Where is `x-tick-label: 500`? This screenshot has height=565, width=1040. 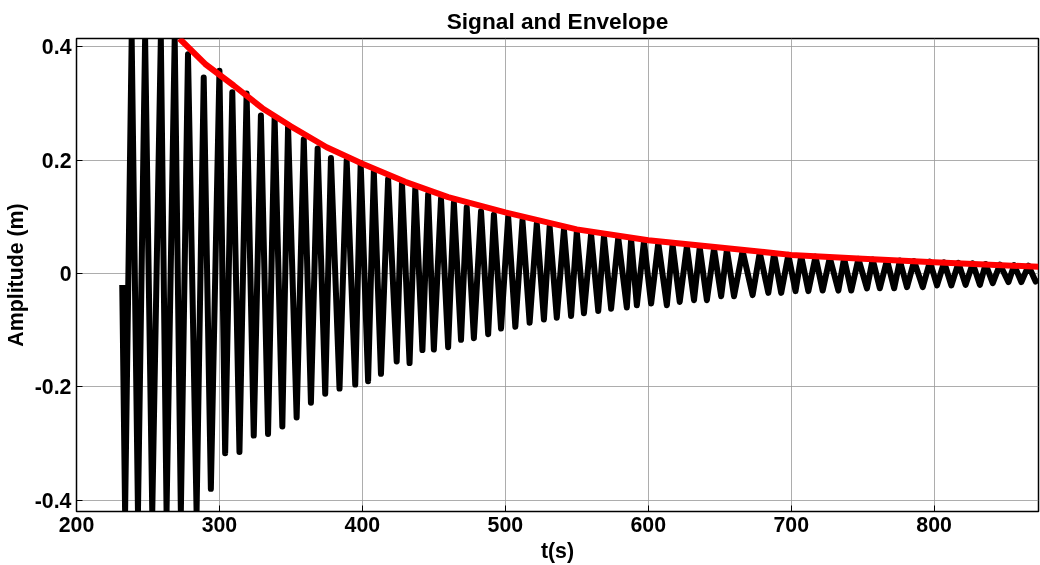 x-tick-label: 500 is located at coordinates (505, 524).